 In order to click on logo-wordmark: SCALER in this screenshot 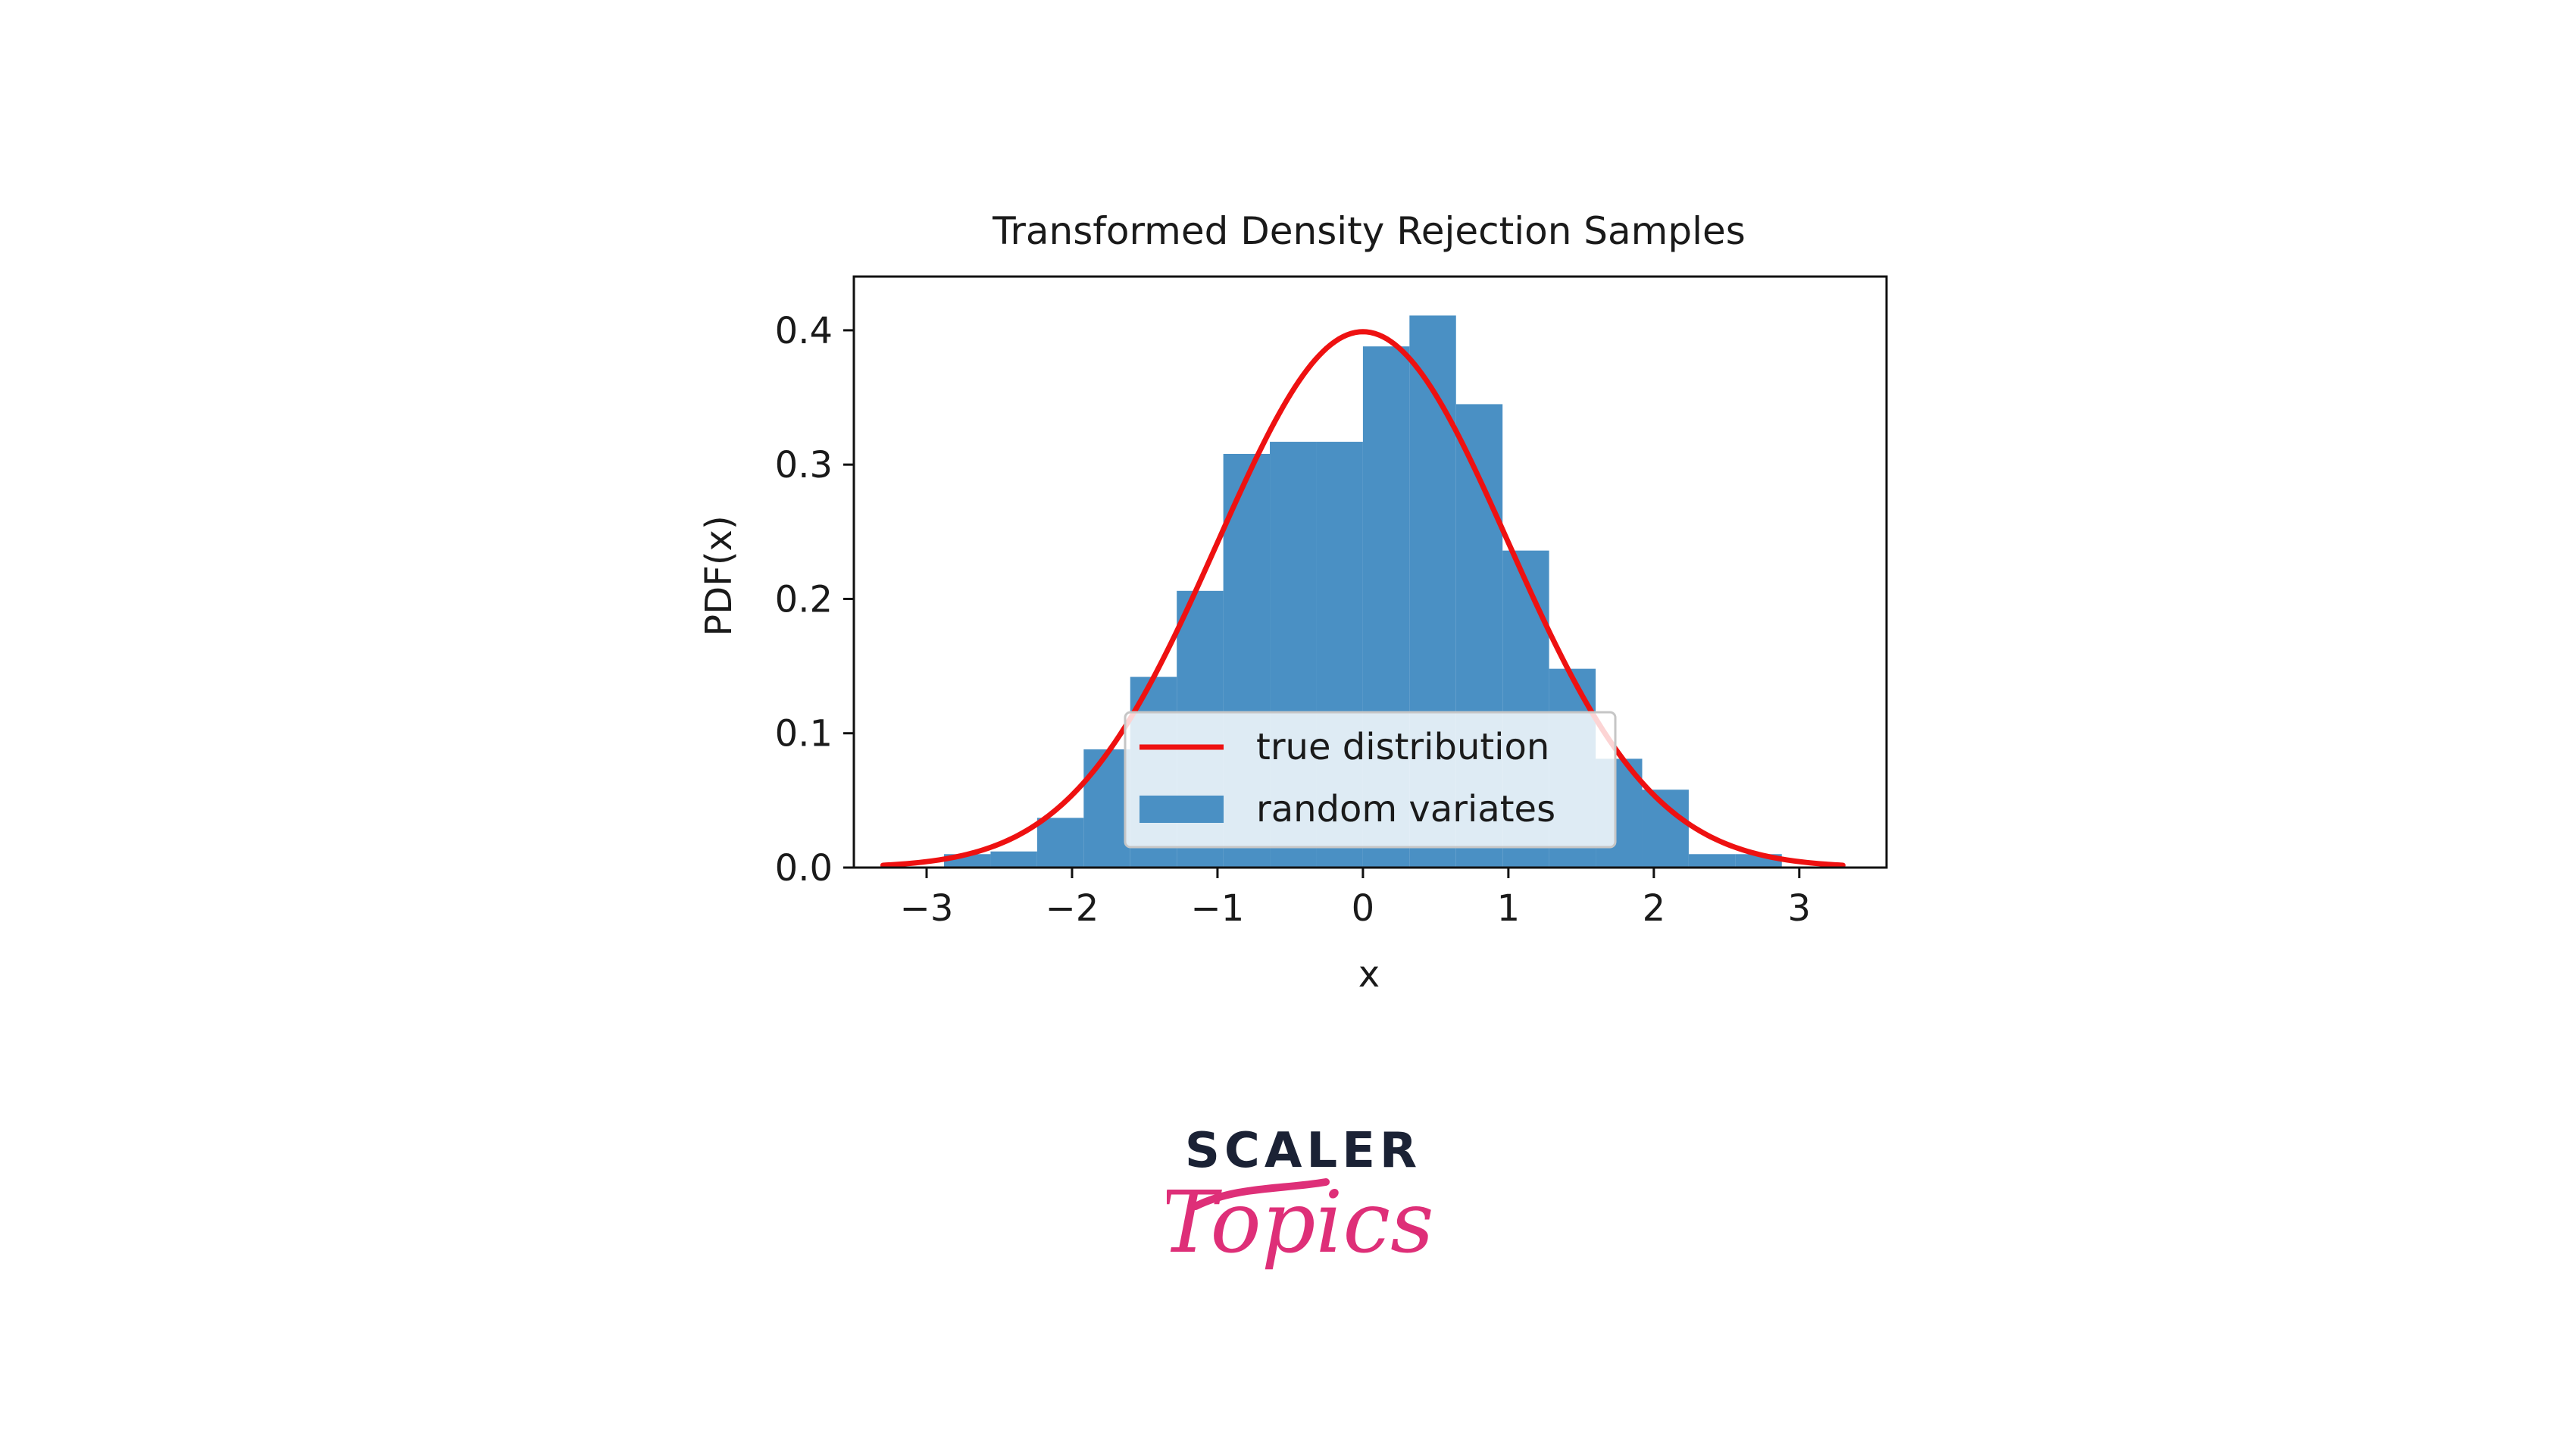, I will do `click(1303, 1151)`.